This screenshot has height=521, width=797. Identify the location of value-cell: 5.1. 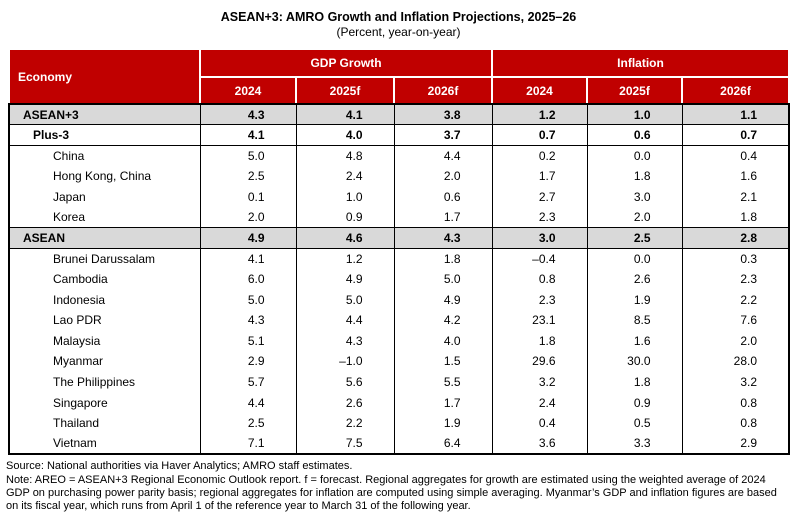
(248, 341).